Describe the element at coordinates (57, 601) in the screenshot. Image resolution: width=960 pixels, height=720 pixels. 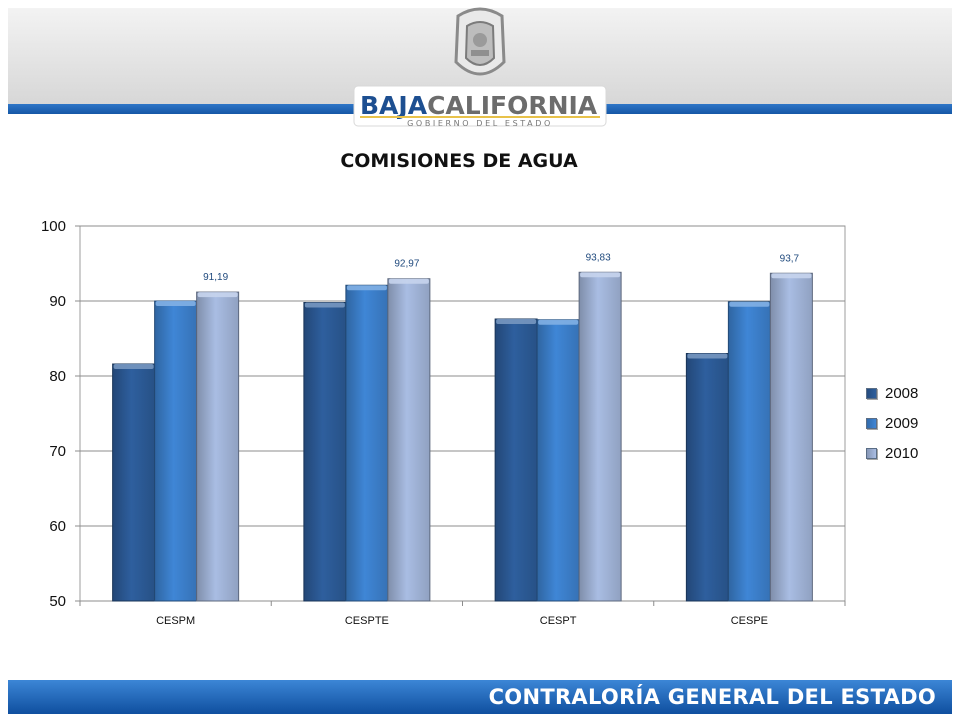
I see `y-tick-label: 50` at that location.